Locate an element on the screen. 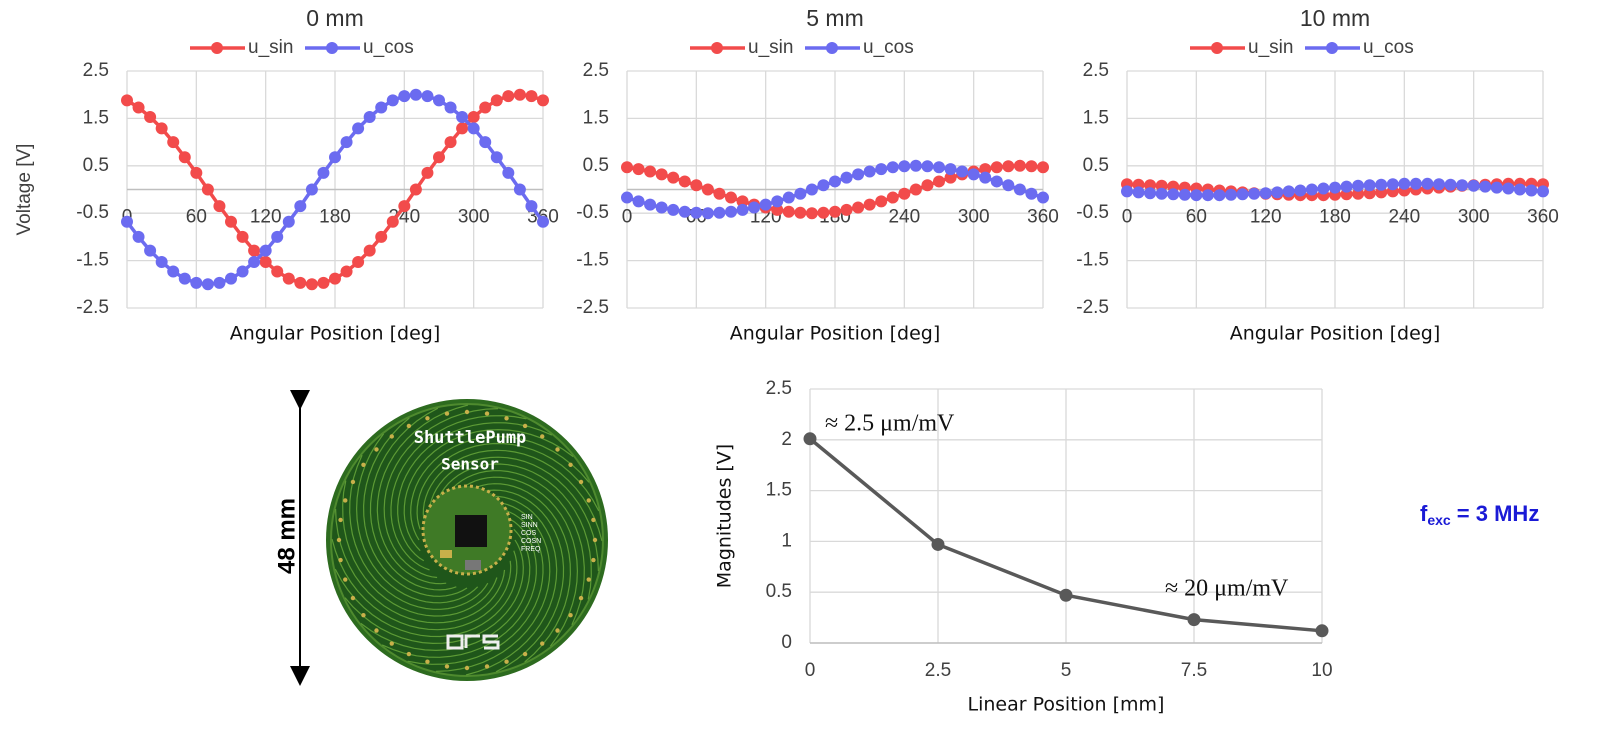  pcb-pin-label: SIN is located at coordinates (527, 517).